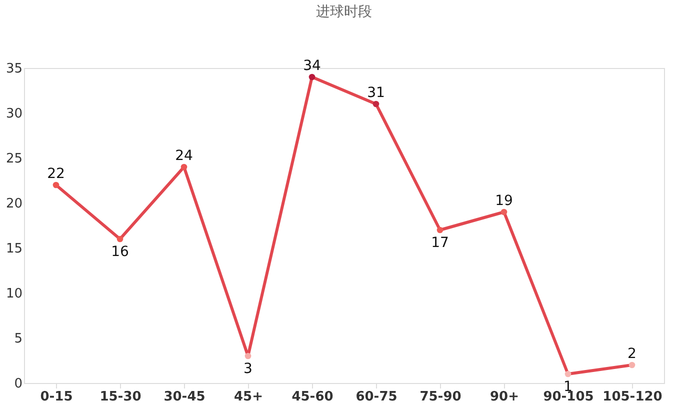 This screenshot has width=699, height=417. Describe the element at coordinates (56, 174) in the screenshot. I see `data-label: 22` at that location.